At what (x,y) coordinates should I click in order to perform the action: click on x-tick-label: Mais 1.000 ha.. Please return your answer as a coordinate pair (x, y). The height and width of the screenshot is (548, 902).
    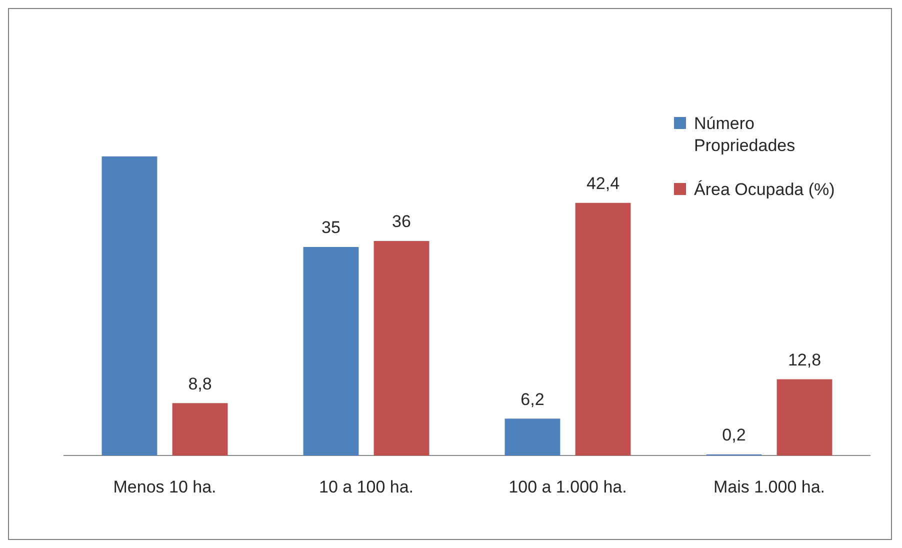
    Looking at the image, I should click on (769, 486).